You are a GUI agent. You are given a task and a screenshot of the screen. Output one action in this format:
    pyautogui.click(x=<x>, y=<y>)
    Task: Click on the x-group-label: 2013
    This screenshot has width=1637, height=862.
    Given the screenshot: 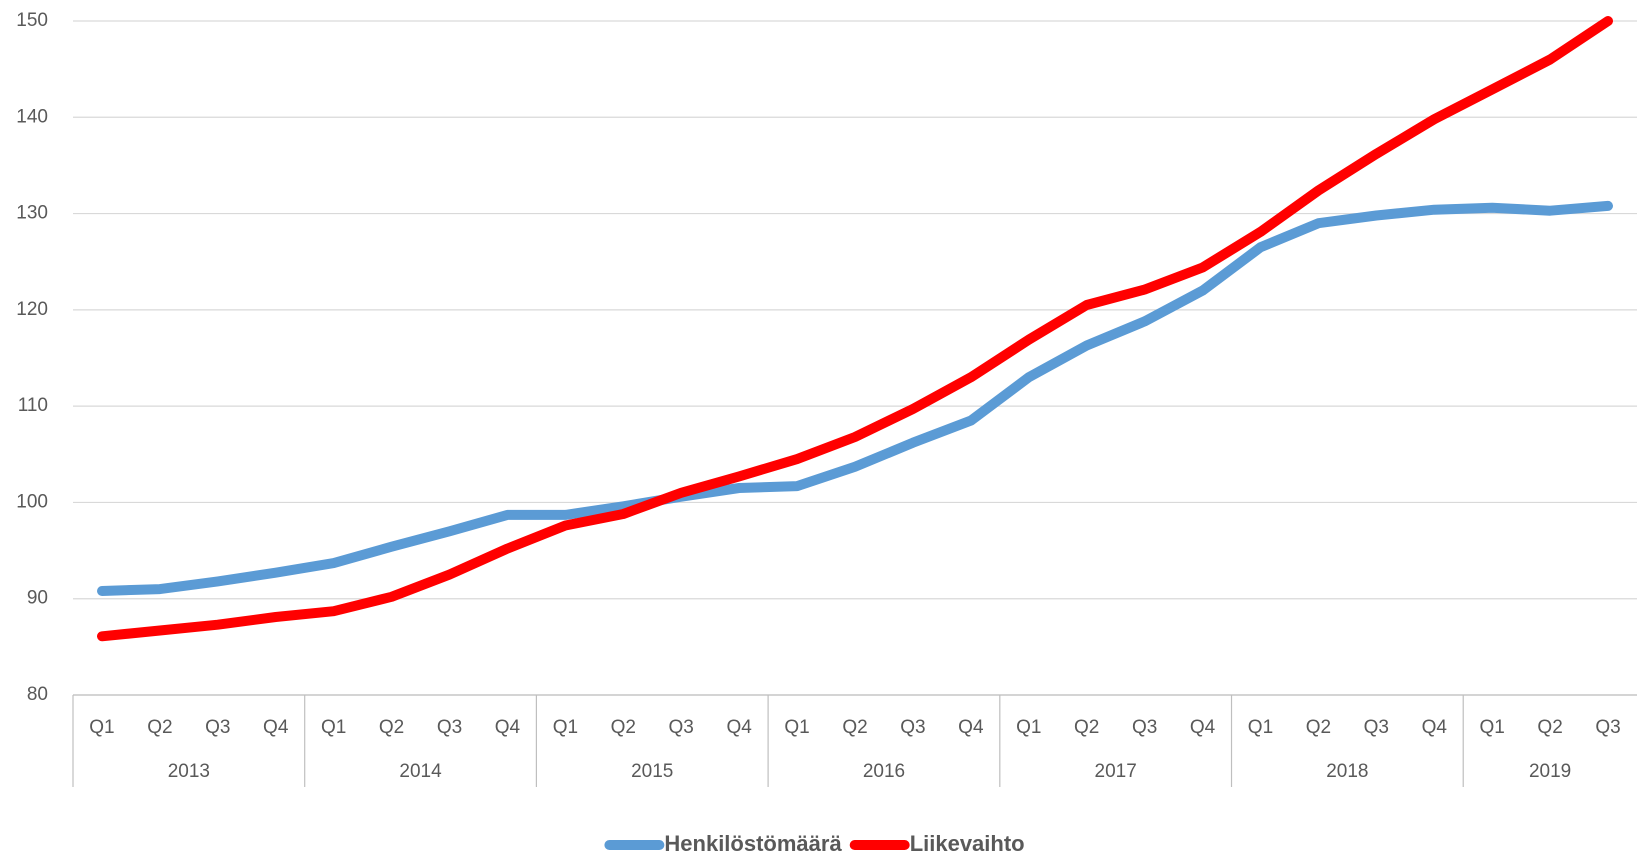 What is the action you would take?
    pyautogui.click(x=189, y=771)
    